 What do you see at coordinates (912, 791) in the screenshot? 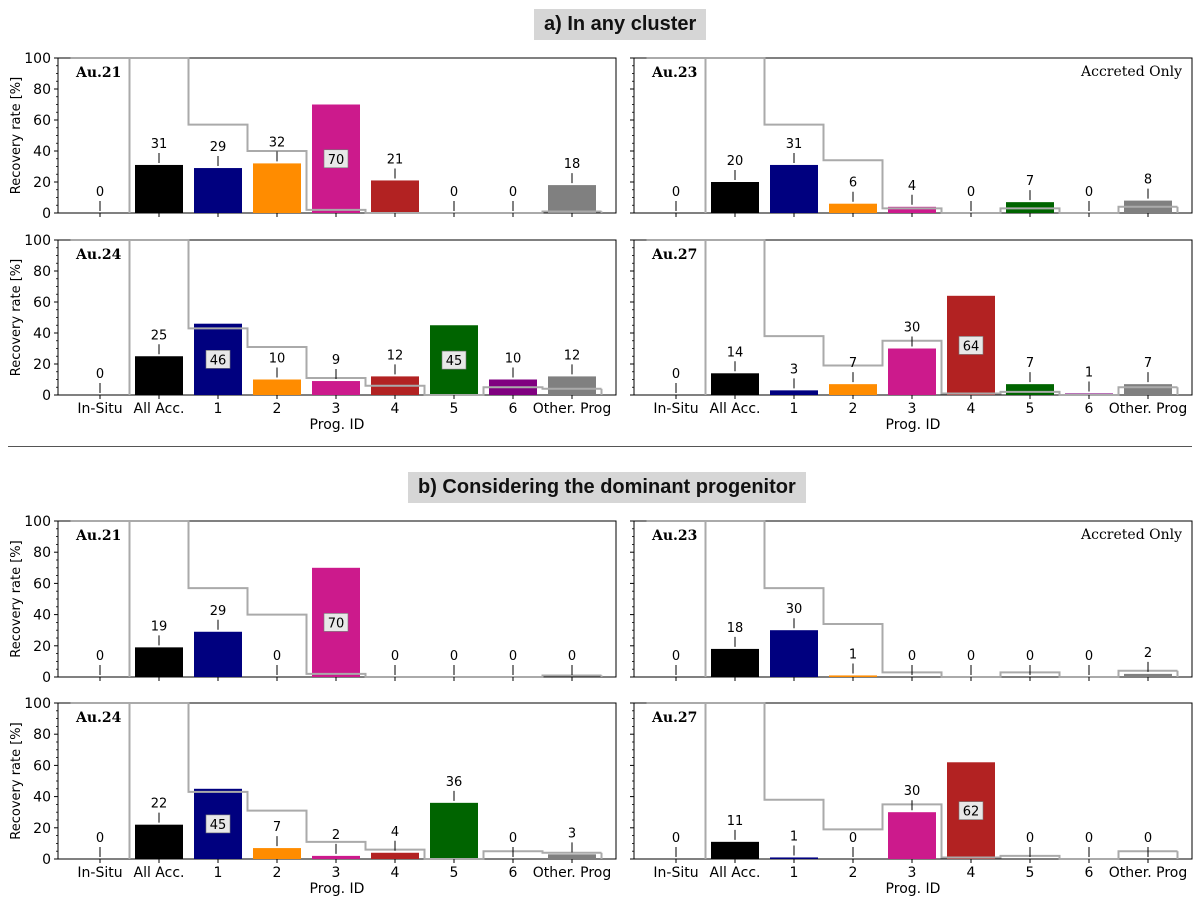
I see `value-label-b-au27: 30` at bounding box center [912, 791].